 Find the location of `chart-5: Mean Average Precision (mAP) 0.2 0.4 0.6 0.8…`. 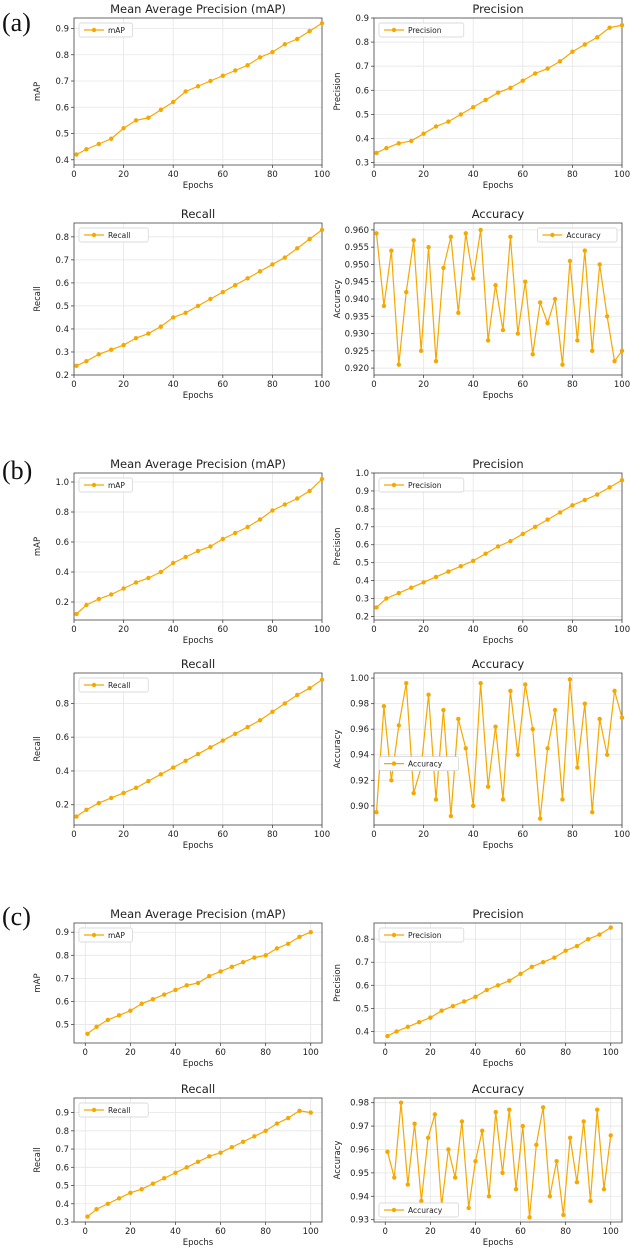

chart-5: Mean Average Precision (mAP) 0.2 0.4 0.6 0.8… is located at coordinates (181, 551).